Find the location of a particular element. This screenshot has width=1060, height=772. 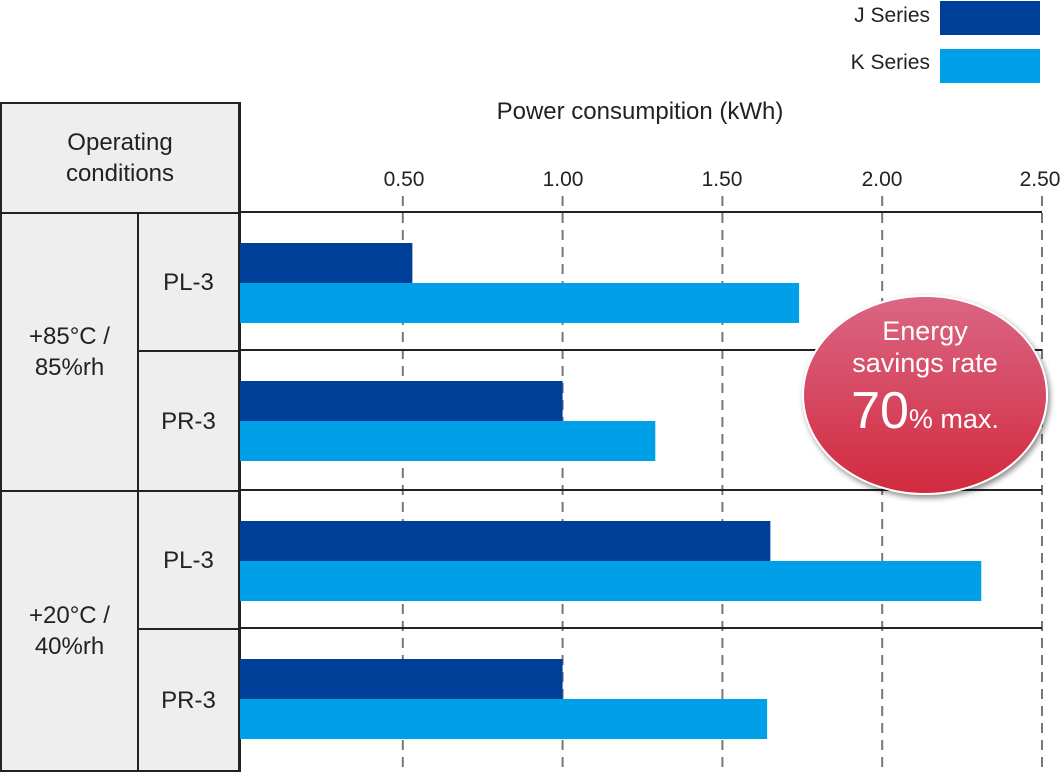

row-header: Operating conditions is located at coordinates (120, 158).